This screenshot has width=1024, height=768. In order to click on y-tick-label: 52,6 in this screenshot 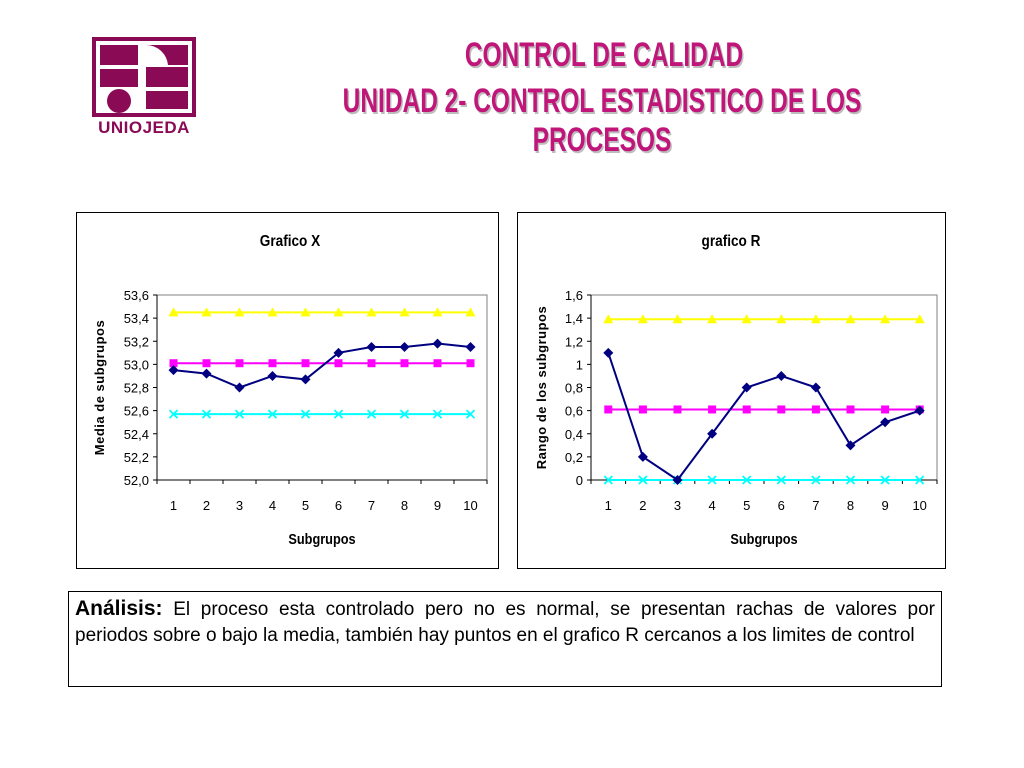, I will do `click(136, 411)`.